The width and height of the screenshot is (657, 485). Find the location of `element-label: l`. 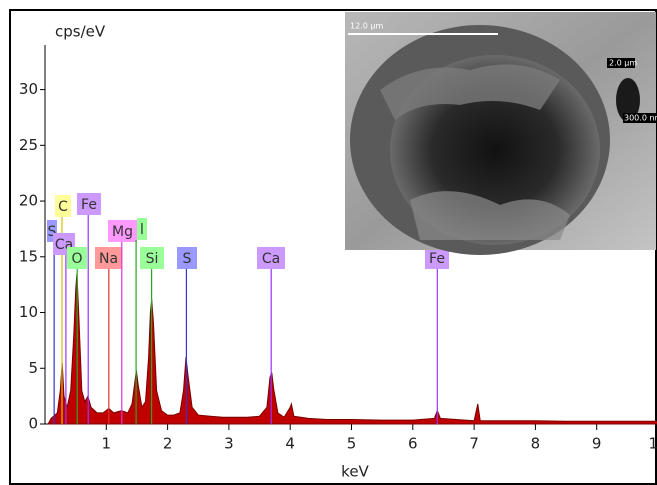

element-label: l is located at coordinates (142, 230).